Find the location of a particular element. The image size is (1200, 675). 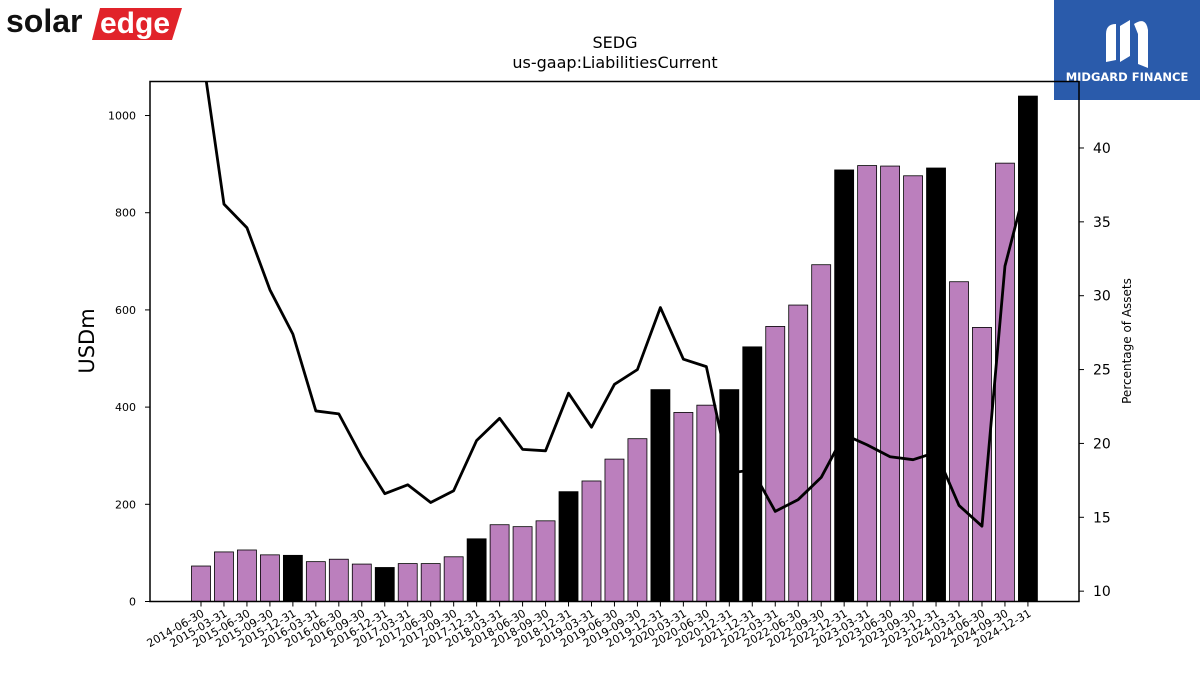

y-right-tick-label: 30 is located at coordinates (1102, 297).